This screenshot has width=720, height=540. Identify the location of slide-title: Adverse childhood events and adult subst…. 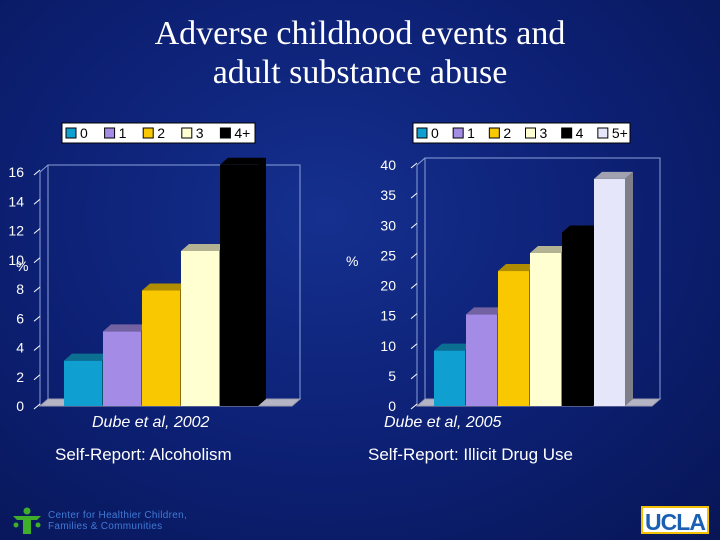
(360, 53).